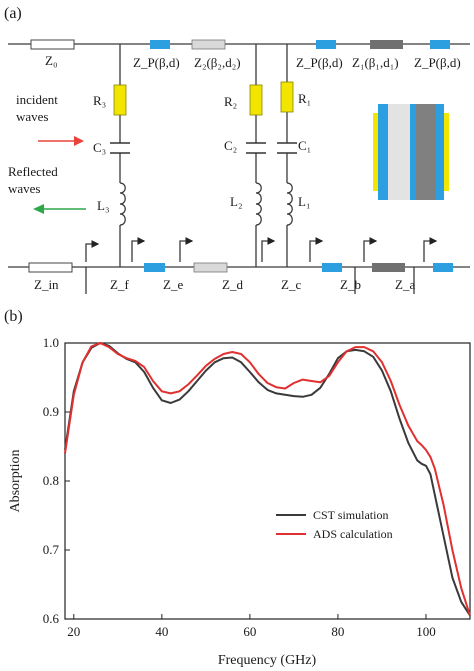 Image resolution: width=474 pixels, height=671 pixels. Describe the element at coordinates (267, 660) in the screenshot. I see `x-axis-label: Frequency (GHz)` at that location.